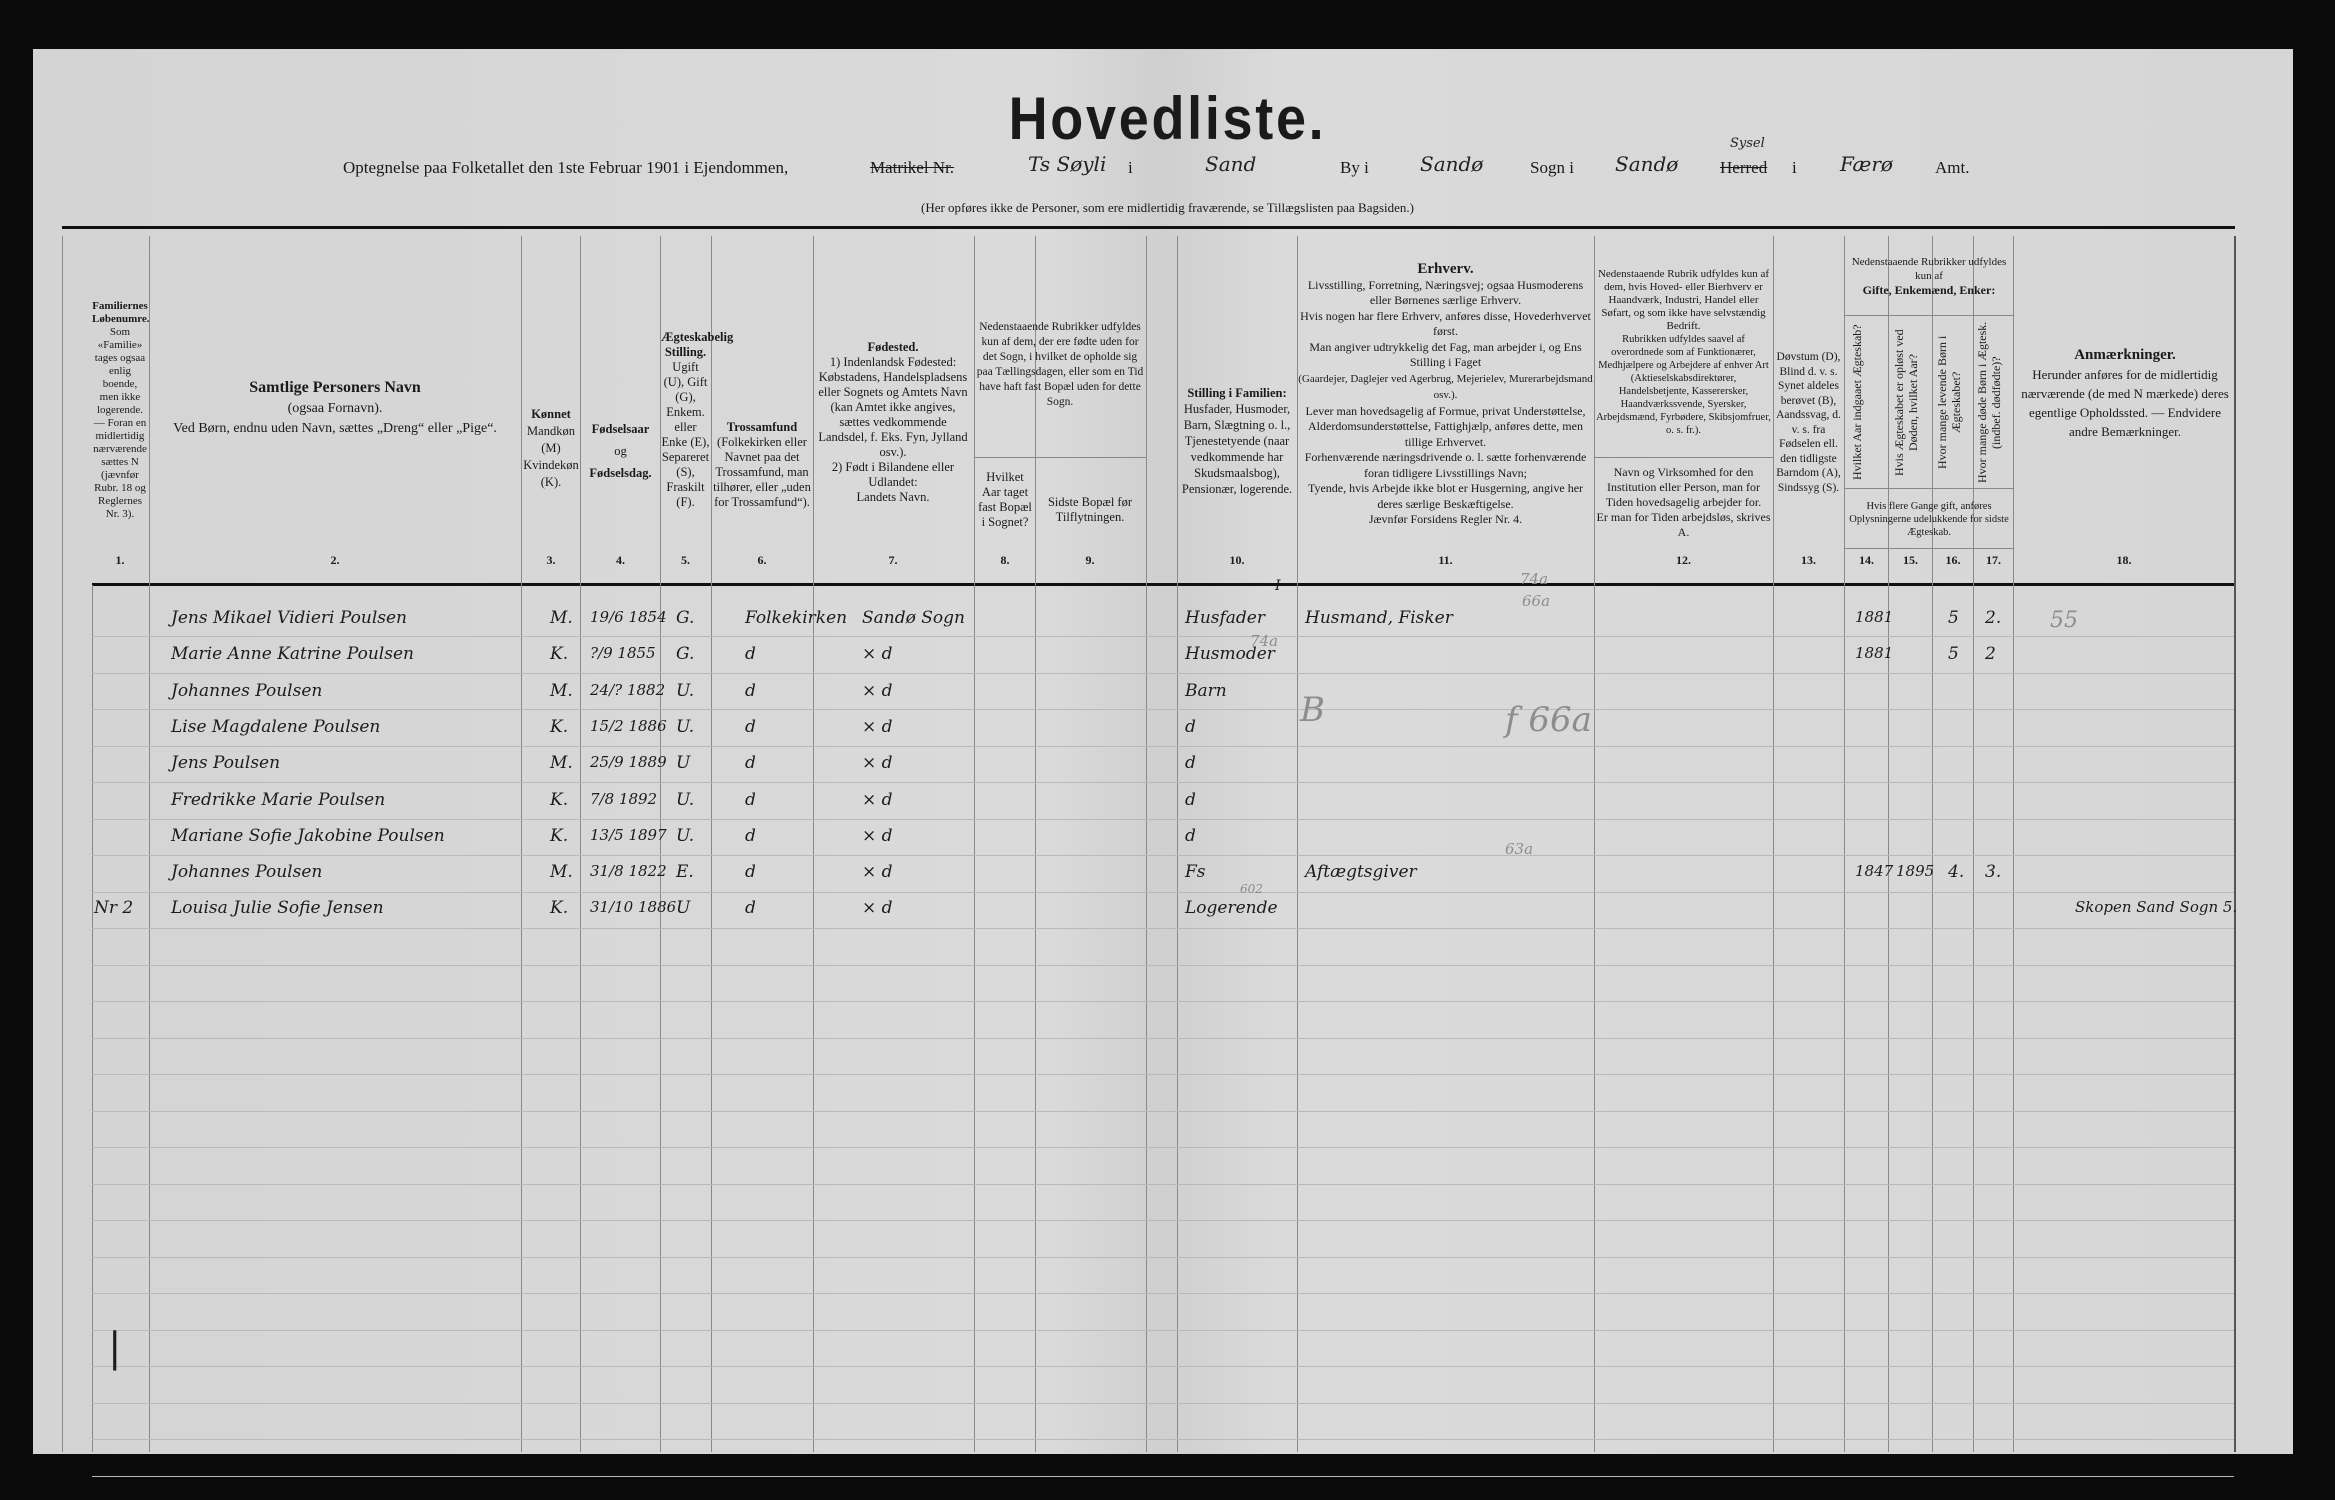  Describe the element at coordinates (1231, 164) in the screenshot. I see `place-name: Sand` at that location.